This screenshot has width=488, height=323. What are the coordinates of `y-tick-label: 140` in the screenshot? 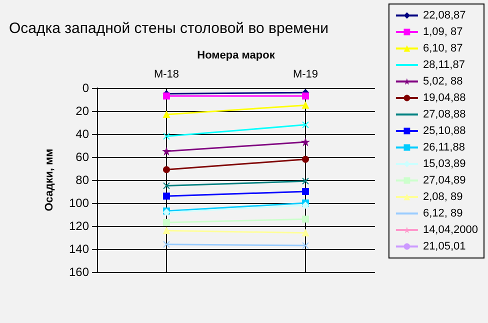 It's located at (79, 249).